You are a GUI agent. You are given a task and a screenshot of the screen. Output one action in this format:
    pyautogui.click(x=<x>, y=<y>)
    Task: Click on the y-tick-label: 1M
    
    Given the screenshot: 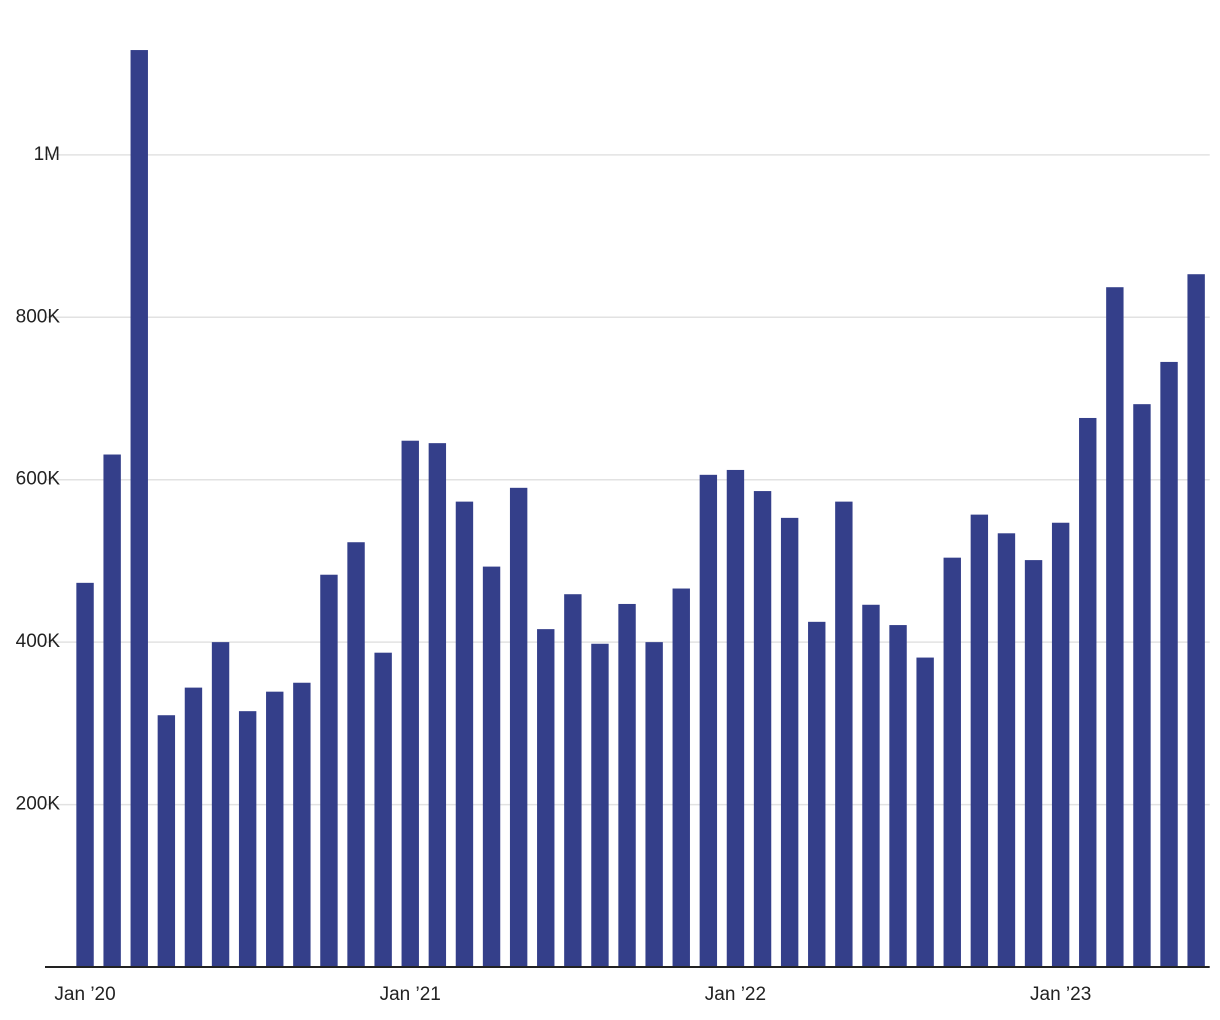 What is the action you would take?
    pyautogui.click(x=47, y=154)
    